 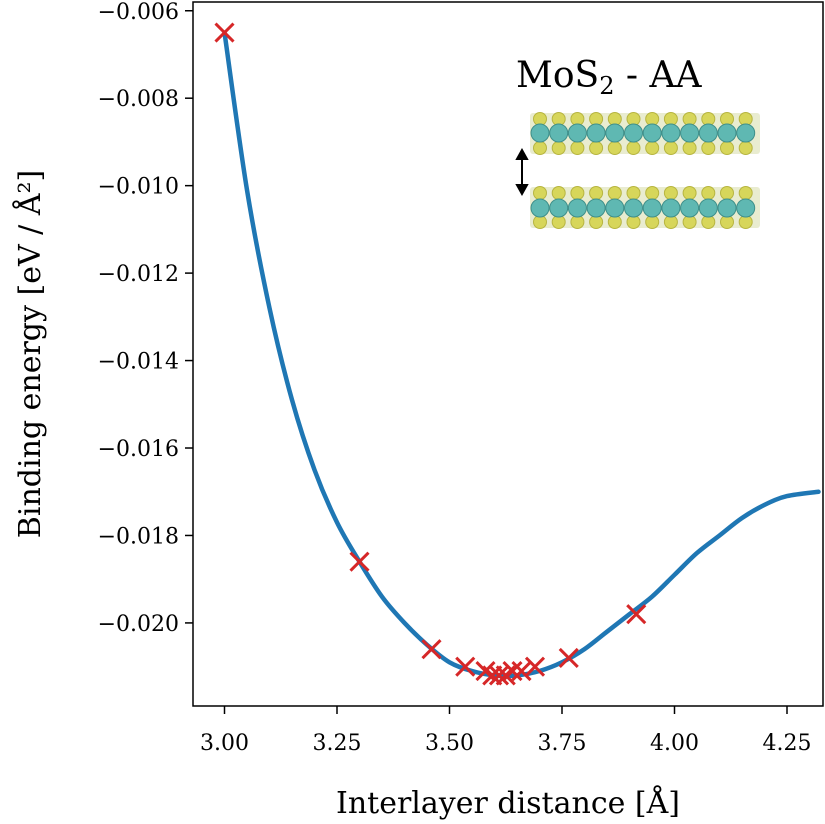 What do you see at coordinates (224, 743) in the screenshot?
I see `x-tick-label: 3.00` at bounding box center [224, 743].